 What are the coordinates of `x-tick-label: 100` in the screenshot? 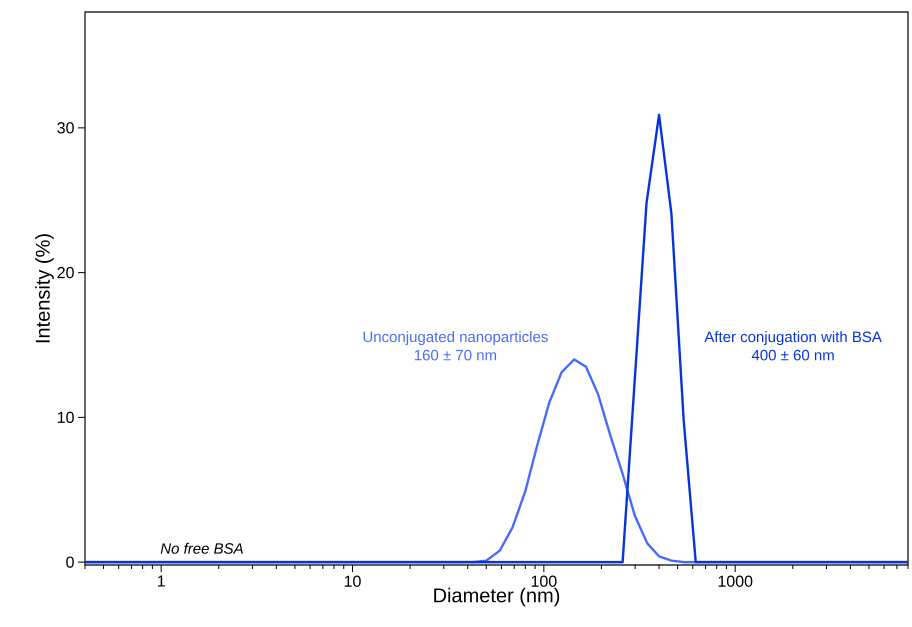 It's located at (544, 581).